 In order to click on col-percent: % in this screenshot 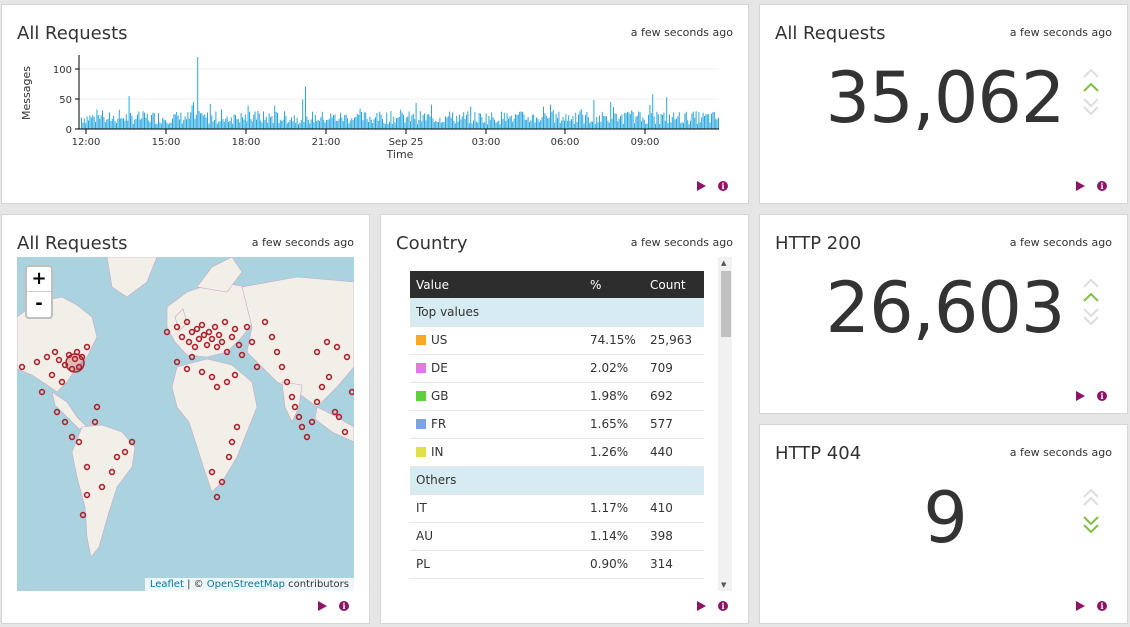, I will do `click(614, 284)`.